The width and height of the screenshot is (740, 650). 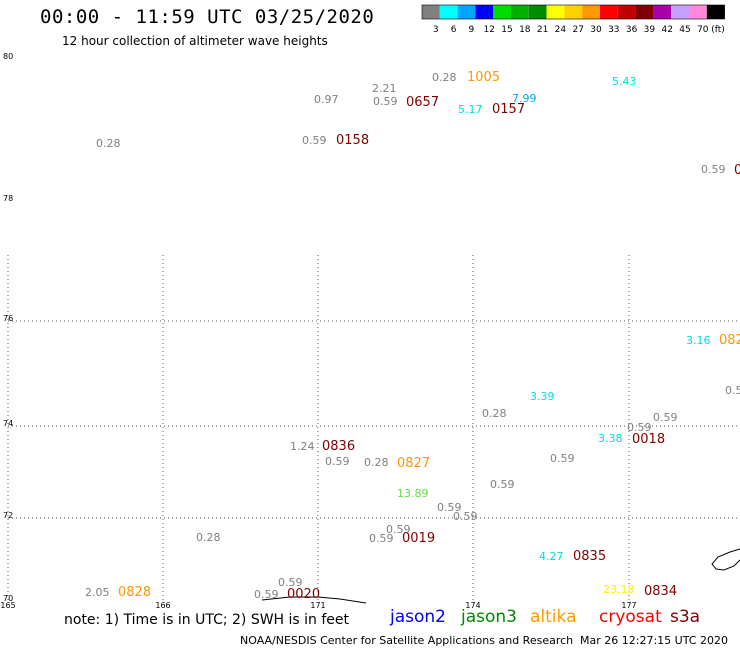 What do you see at coordinates (303, 594) in the screenshot?
I see `pass-time-label: 0020` at bounding box center [303, 594].